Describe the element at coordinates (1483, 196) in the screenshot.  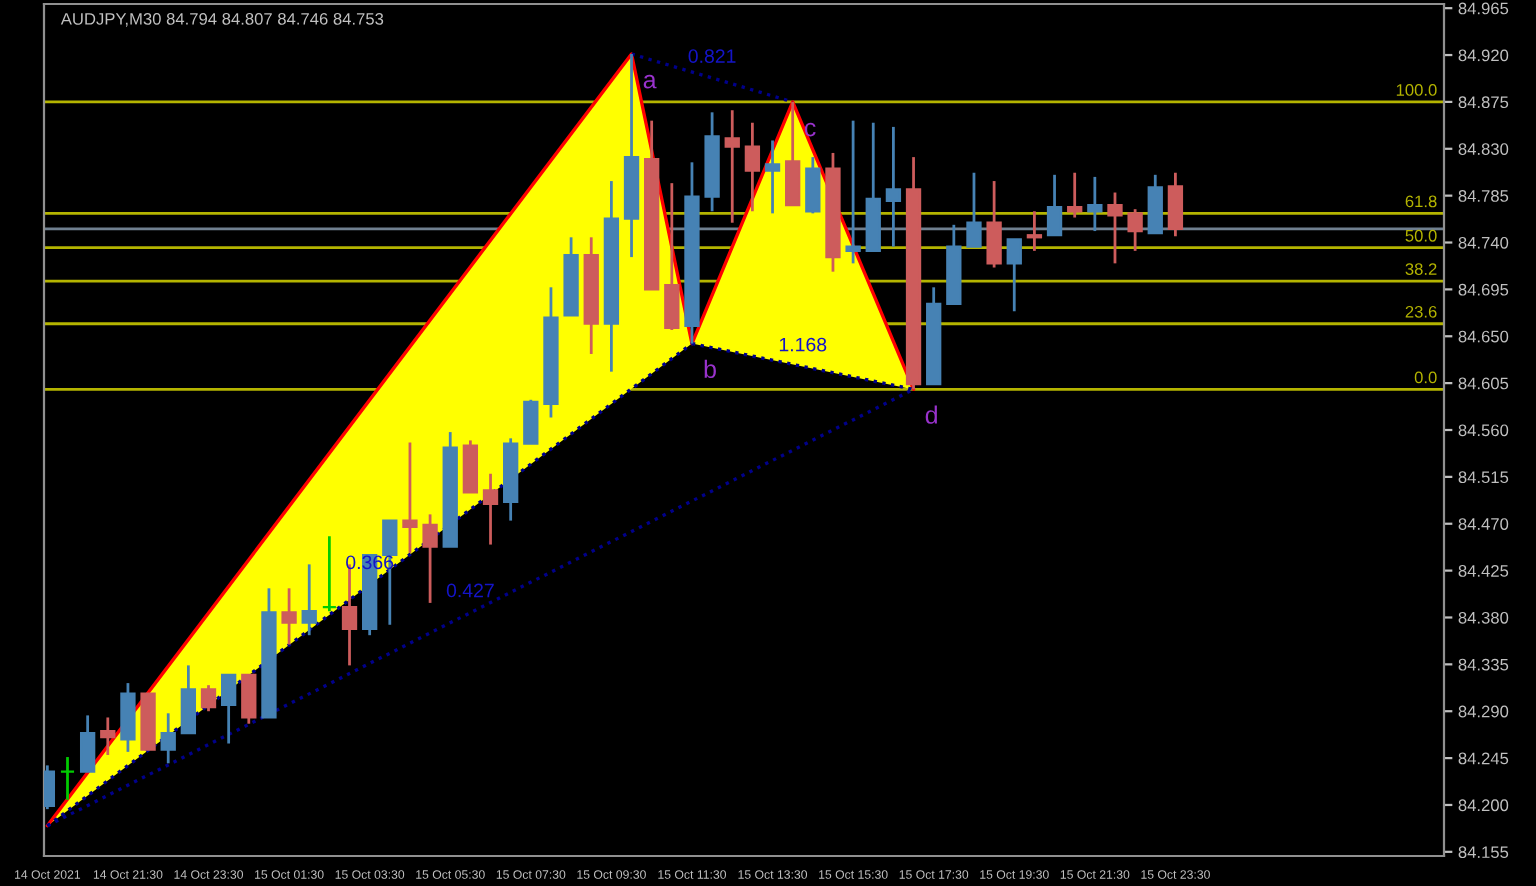
I see `y-tick-label: 84.785` at that location.